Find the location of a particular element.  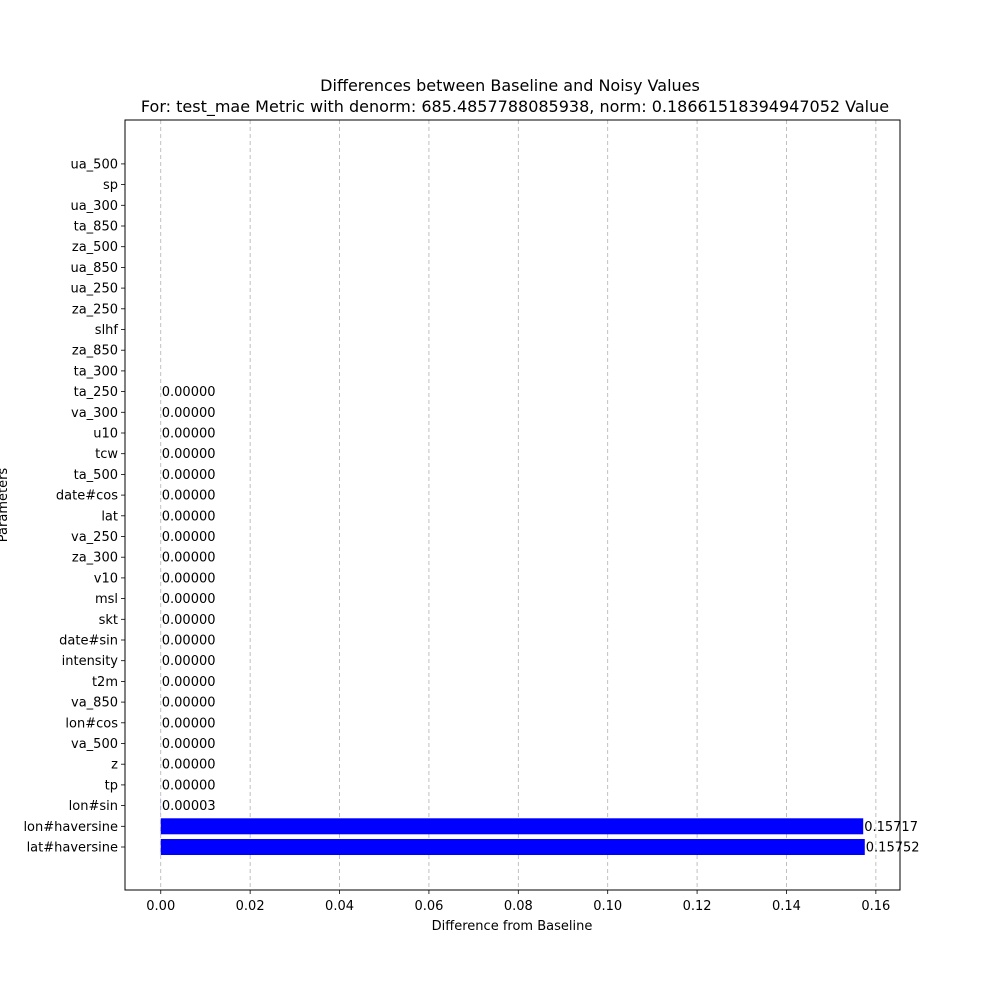

bar-layer is located at coordinates (512, 826).